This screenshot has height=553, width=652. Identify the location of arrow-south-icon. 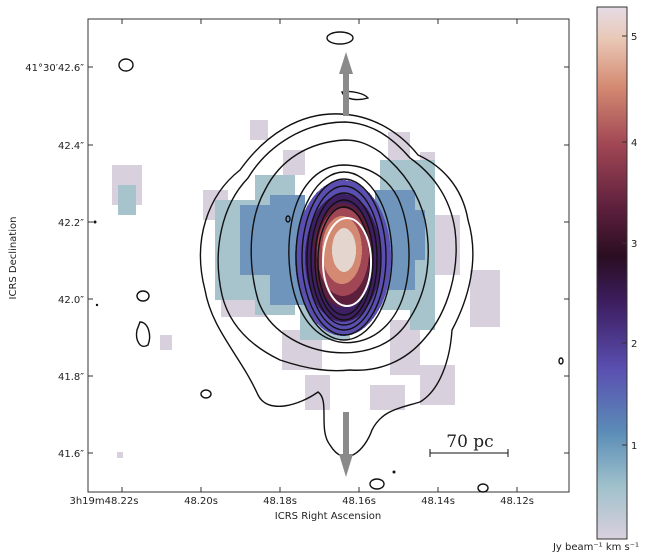
(346, 444).